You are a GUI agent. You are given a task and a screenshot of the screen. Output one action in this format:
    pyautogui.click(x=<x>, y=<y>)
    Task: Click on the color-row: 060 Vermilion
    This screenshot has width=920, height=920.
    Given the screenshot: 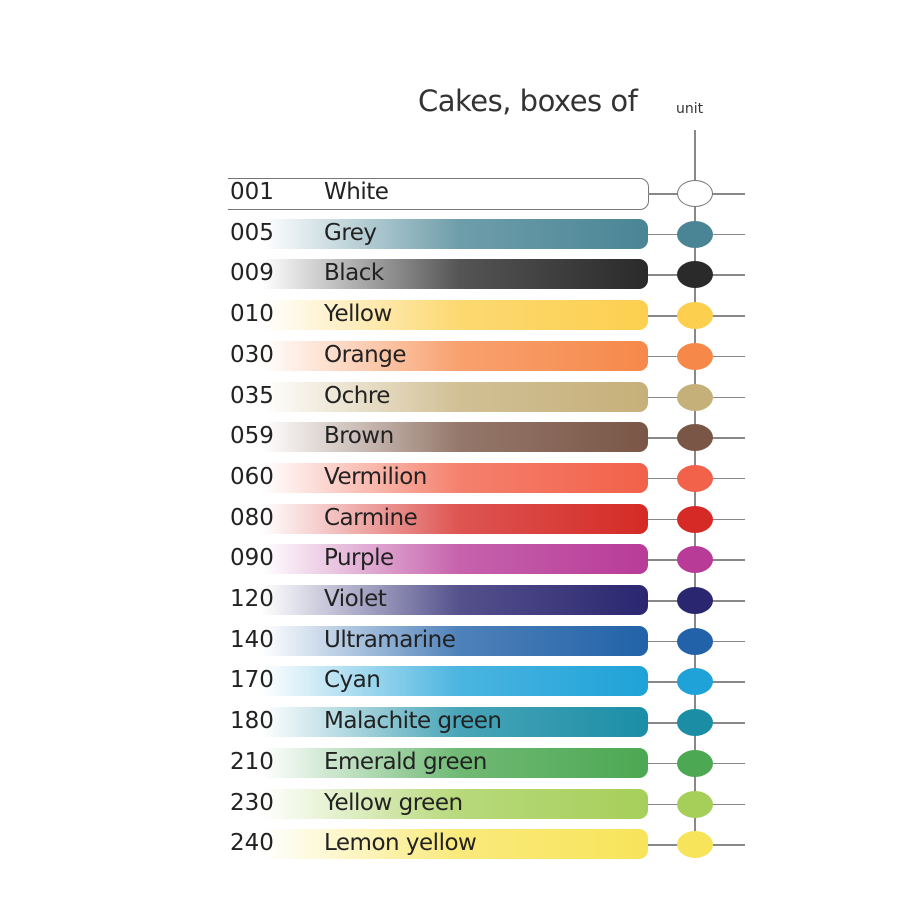 What is the action you would take?
    pyautogui.click(x=488, y=478)
    